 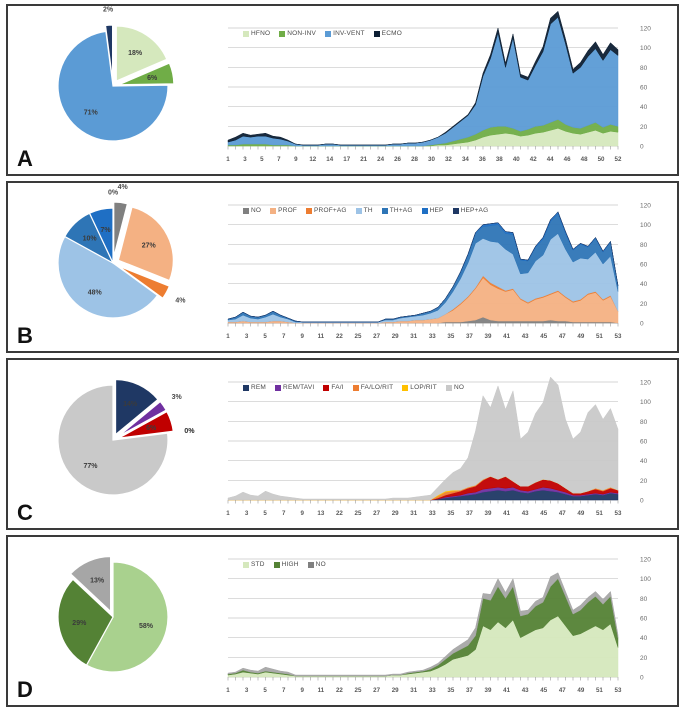 I want to click on chart-legend: NO PROF PROF+AG TH TH+AG HEP HEP+AG, so click(x=365, y=210).